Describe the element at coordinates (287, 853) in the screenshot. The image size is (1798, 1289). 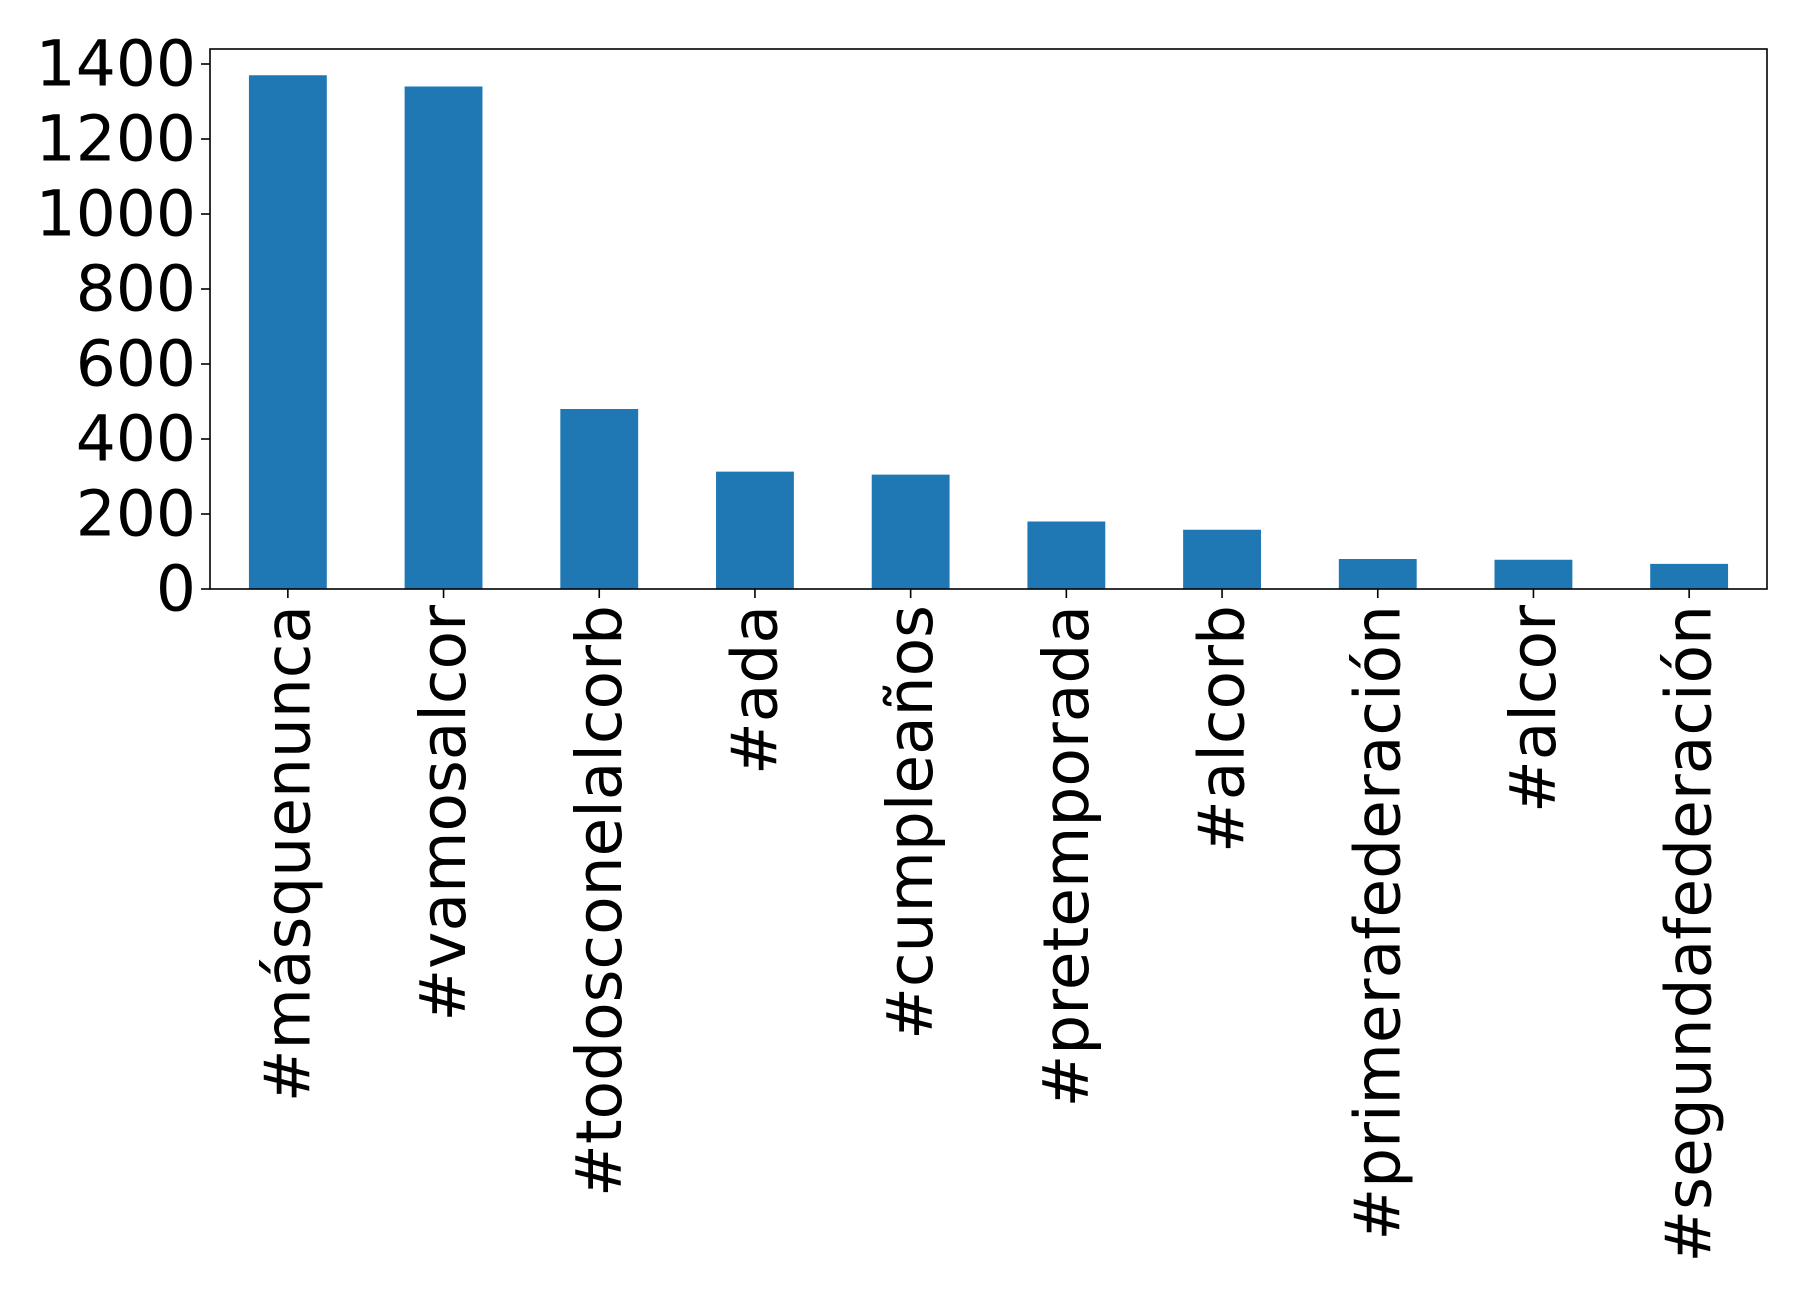
I see `x-tick-label-0: #másquenunca` at that location.